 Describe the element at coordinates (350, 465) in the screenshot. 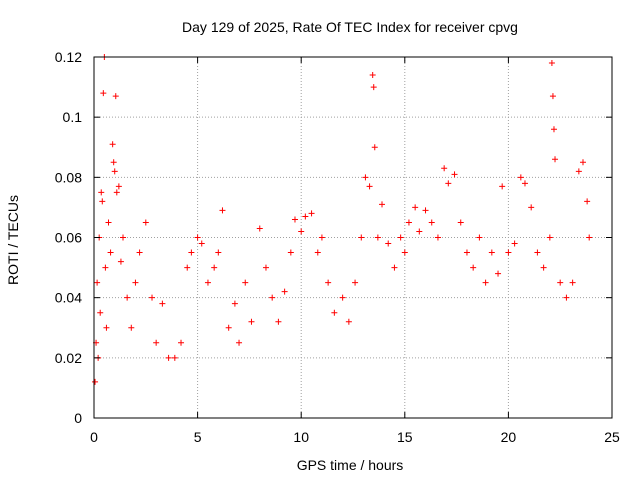

I see `x-axis-label: GPS time / hours` at that location.